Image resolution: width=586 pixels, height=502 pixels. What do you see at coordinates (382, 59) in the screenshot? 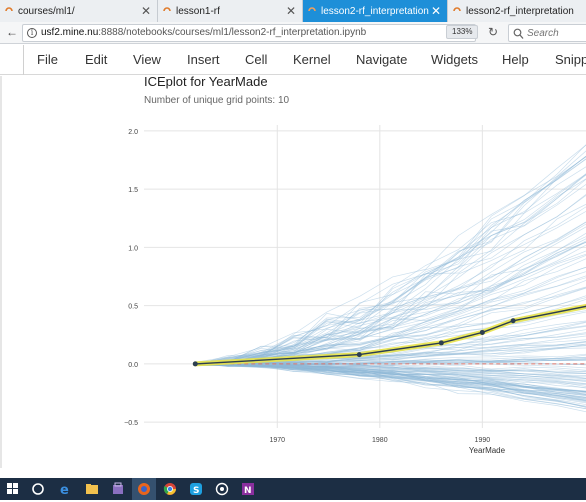
I see `menu-navigate: Navigate` at bounding box center [382, 59].